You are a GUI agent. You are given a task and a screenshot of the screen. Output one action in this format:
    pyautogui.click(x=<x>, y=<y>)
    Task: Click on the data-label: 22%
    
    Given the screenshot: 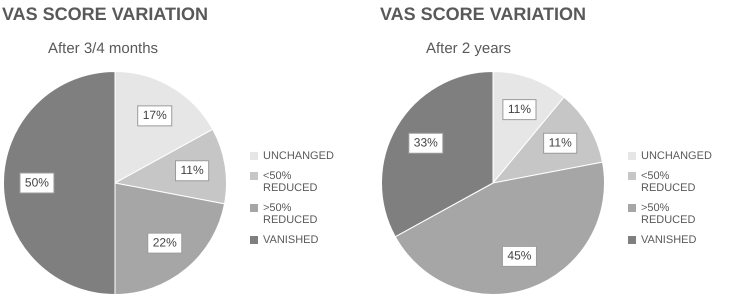 What is the action you would take?
    pyautogui.click(x=165, y=242)
    